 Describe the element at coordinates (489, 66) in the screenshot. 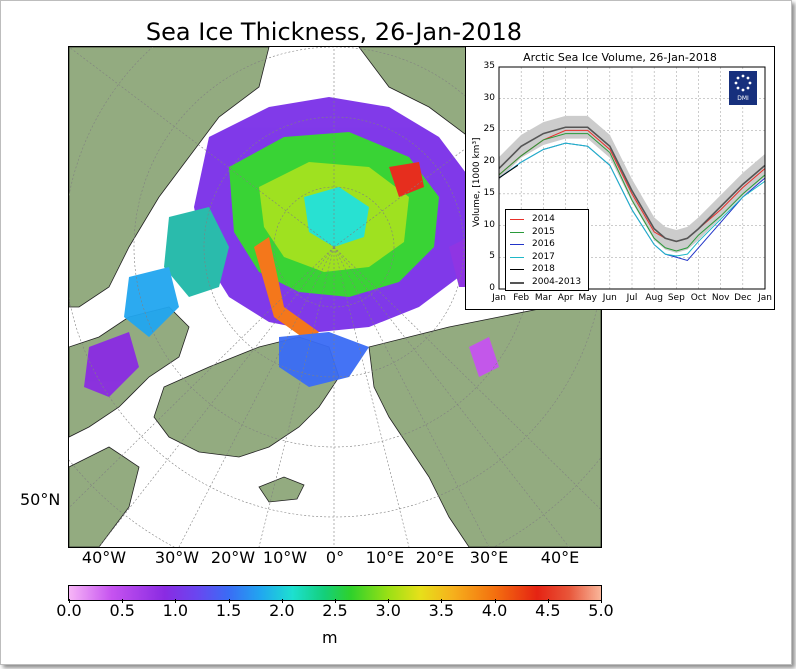

I see `y-tick-label: 35` at that location.